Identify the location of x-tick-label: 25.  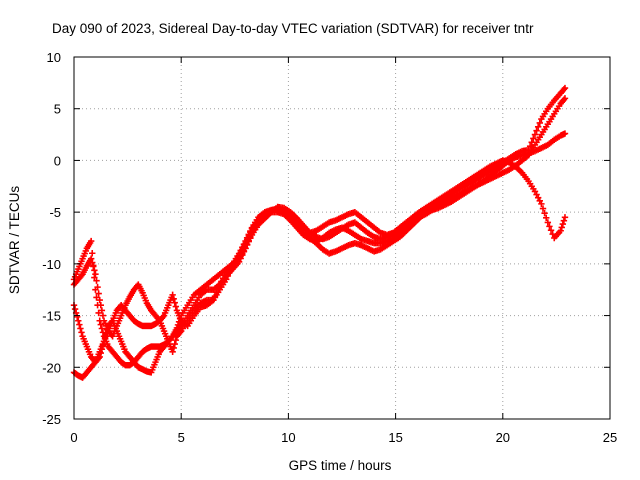
(610, 437).